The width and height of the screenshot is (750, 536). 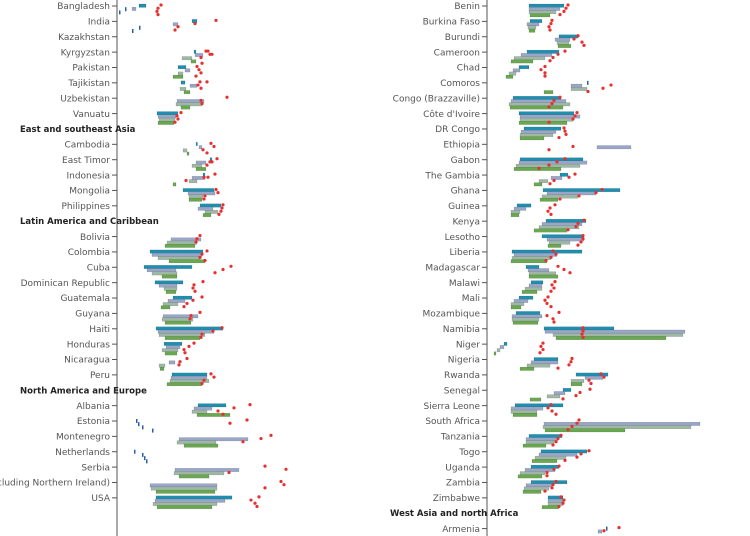 What do you see at coordinates (86, 207) in the screenshot?
I see `country-label: Philippines` at bounding box center [86, 207].